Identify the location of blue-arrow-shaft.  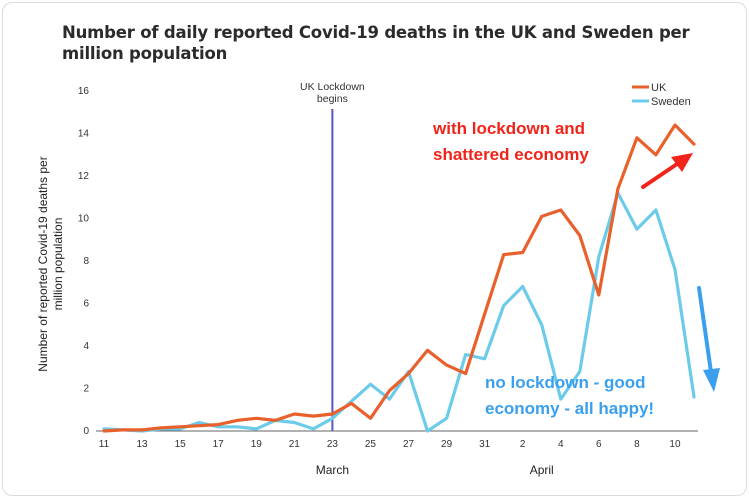
(705, 330).